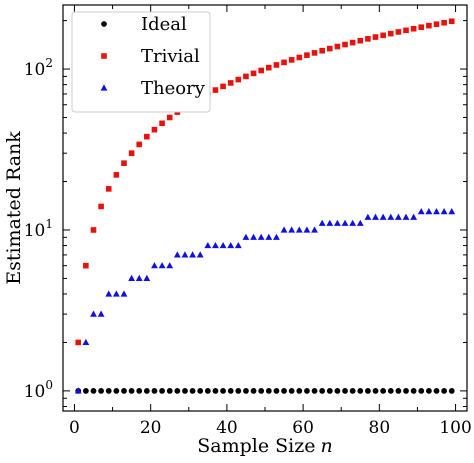  What do you see at coordinates (144, 24) in the screenshot?
I see `legend-entry-ideal: Ideal` at bounding box center [144, 24].